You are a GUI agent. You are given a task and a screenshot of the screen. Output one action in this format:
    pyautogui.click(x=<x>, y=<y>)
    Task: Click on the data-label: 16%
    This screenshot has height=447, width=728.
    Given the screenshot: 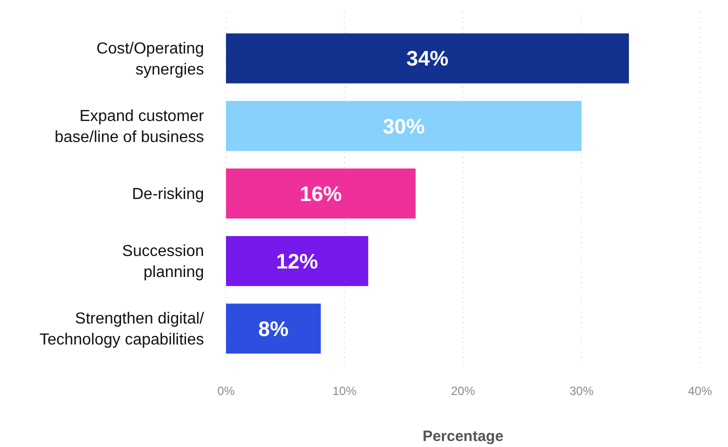 What is the action you would take?
    pyautogui.click(x=321, y=194)
    